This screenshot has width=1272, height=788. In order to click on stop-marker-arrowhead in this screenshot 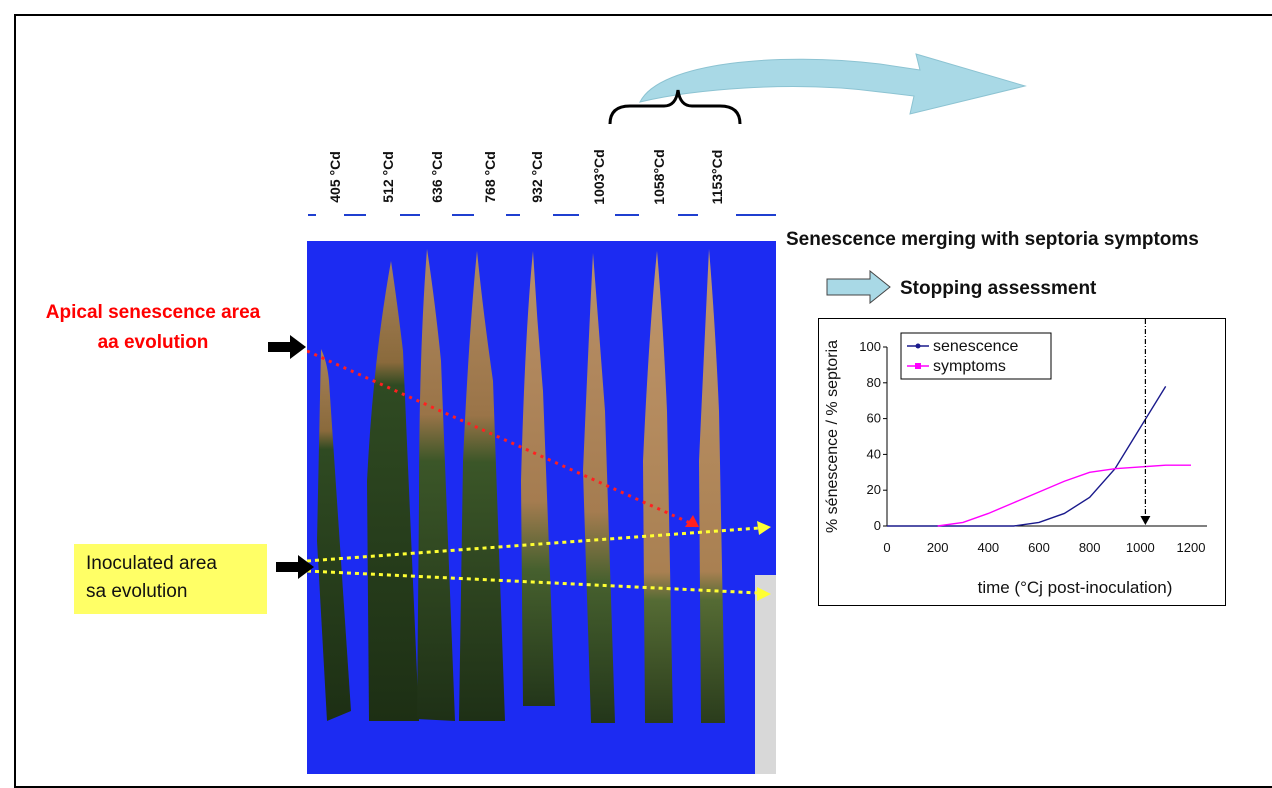, I will do `click(1145, 520)`.